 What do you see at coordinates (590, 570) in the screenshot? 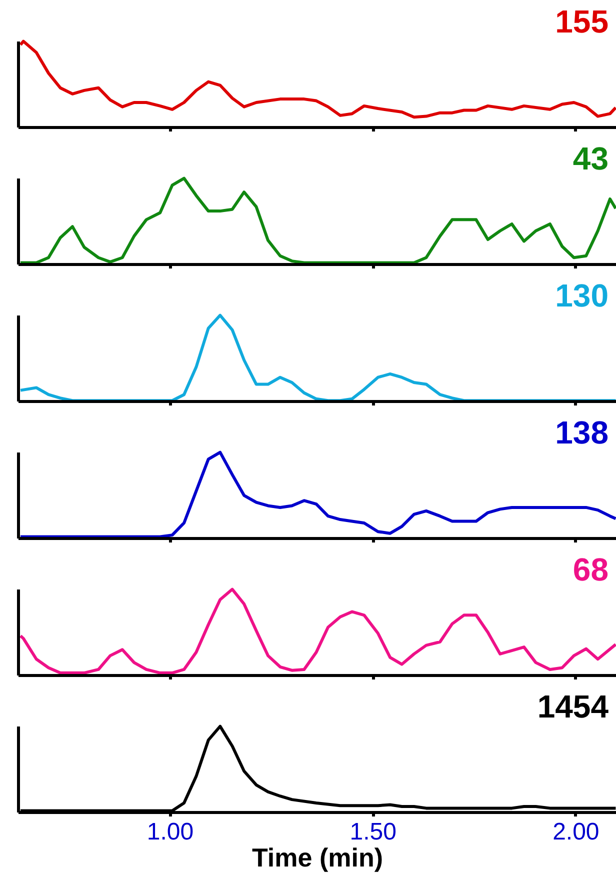
I see `series-label: 68` at bounding box center [590, 570].